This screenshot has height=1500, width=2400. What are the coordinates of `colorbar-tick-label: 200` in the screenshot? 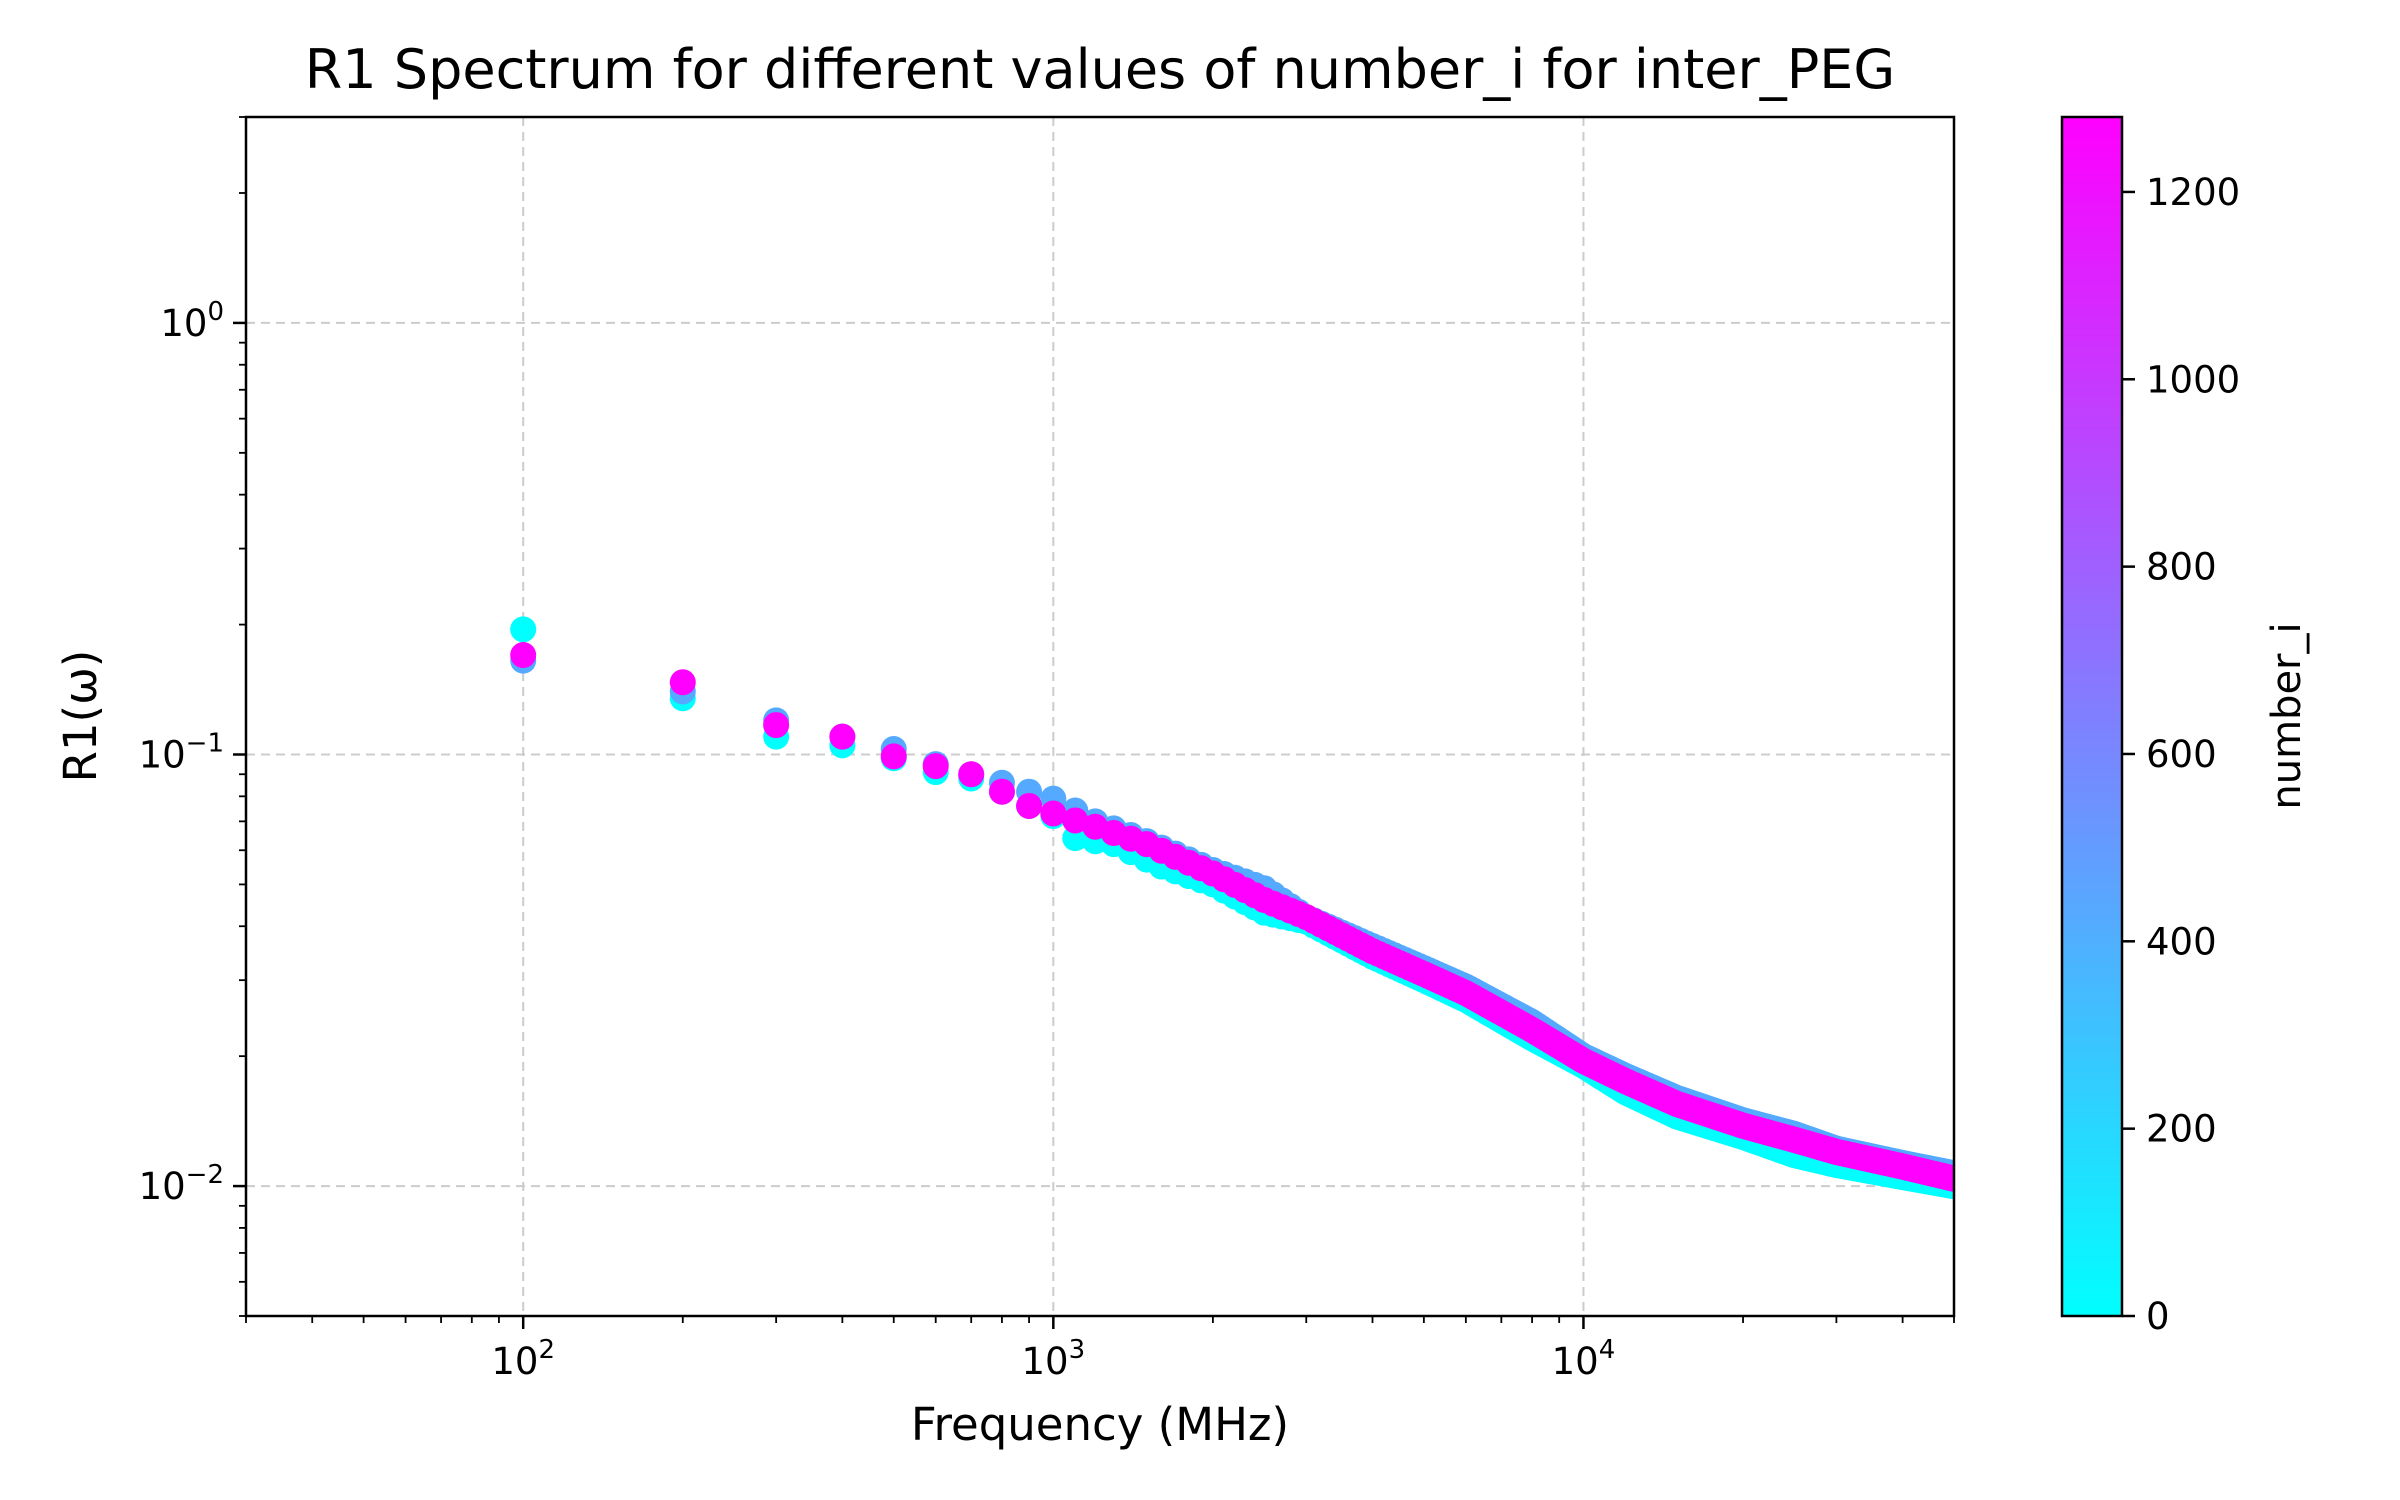 It's located at (2181, 1129).